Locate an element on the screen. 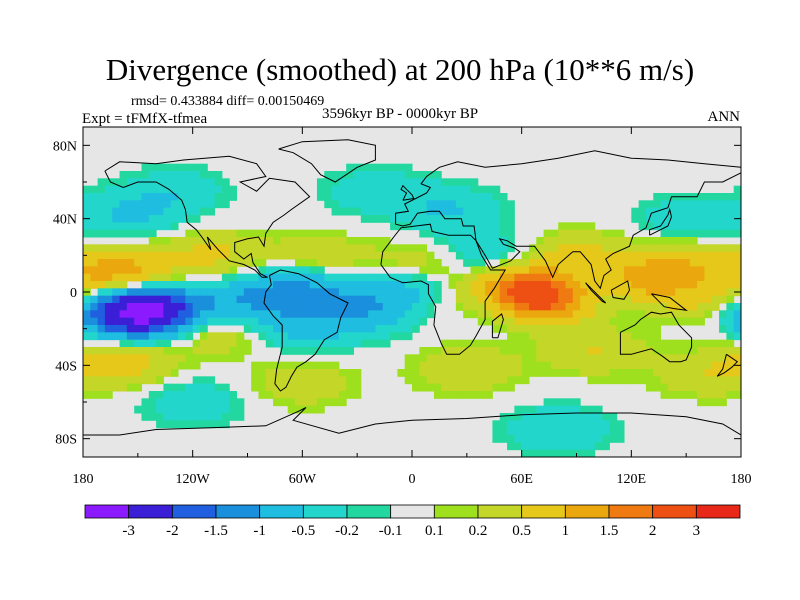 This screenshot has height=600, width=800. x-tick-label: 60E is located at coordinates (521, 479).